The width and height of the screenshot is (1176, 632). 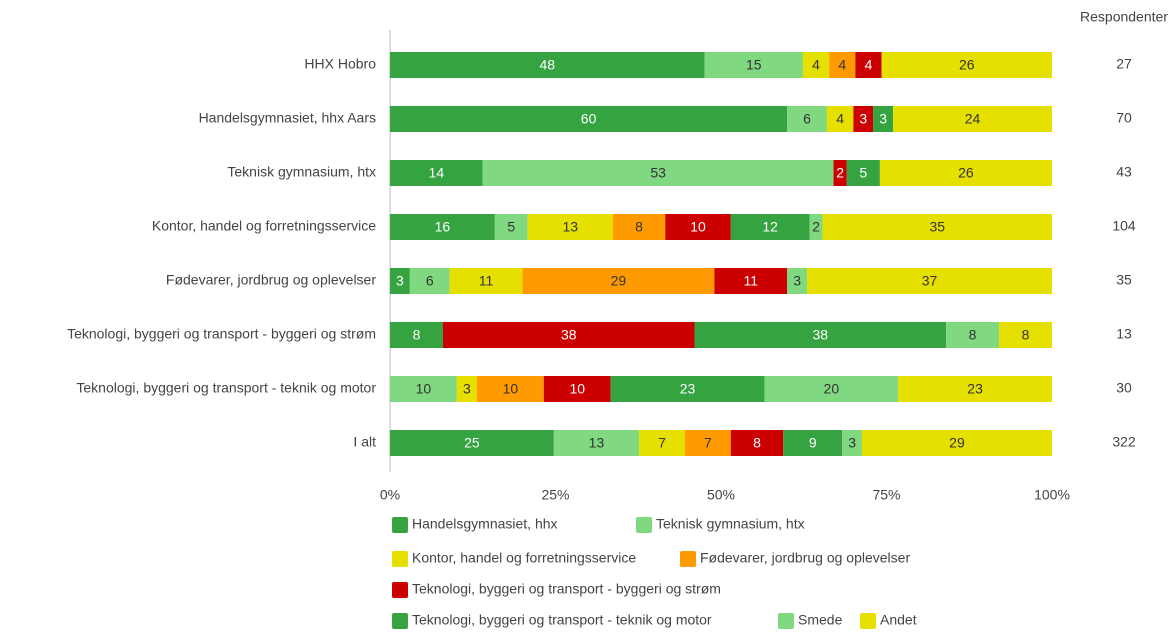 What do you see at coordinates (1124, 388) in the screenshot?
I see `respondent-count: 30` at bounding box center [1124, 388].